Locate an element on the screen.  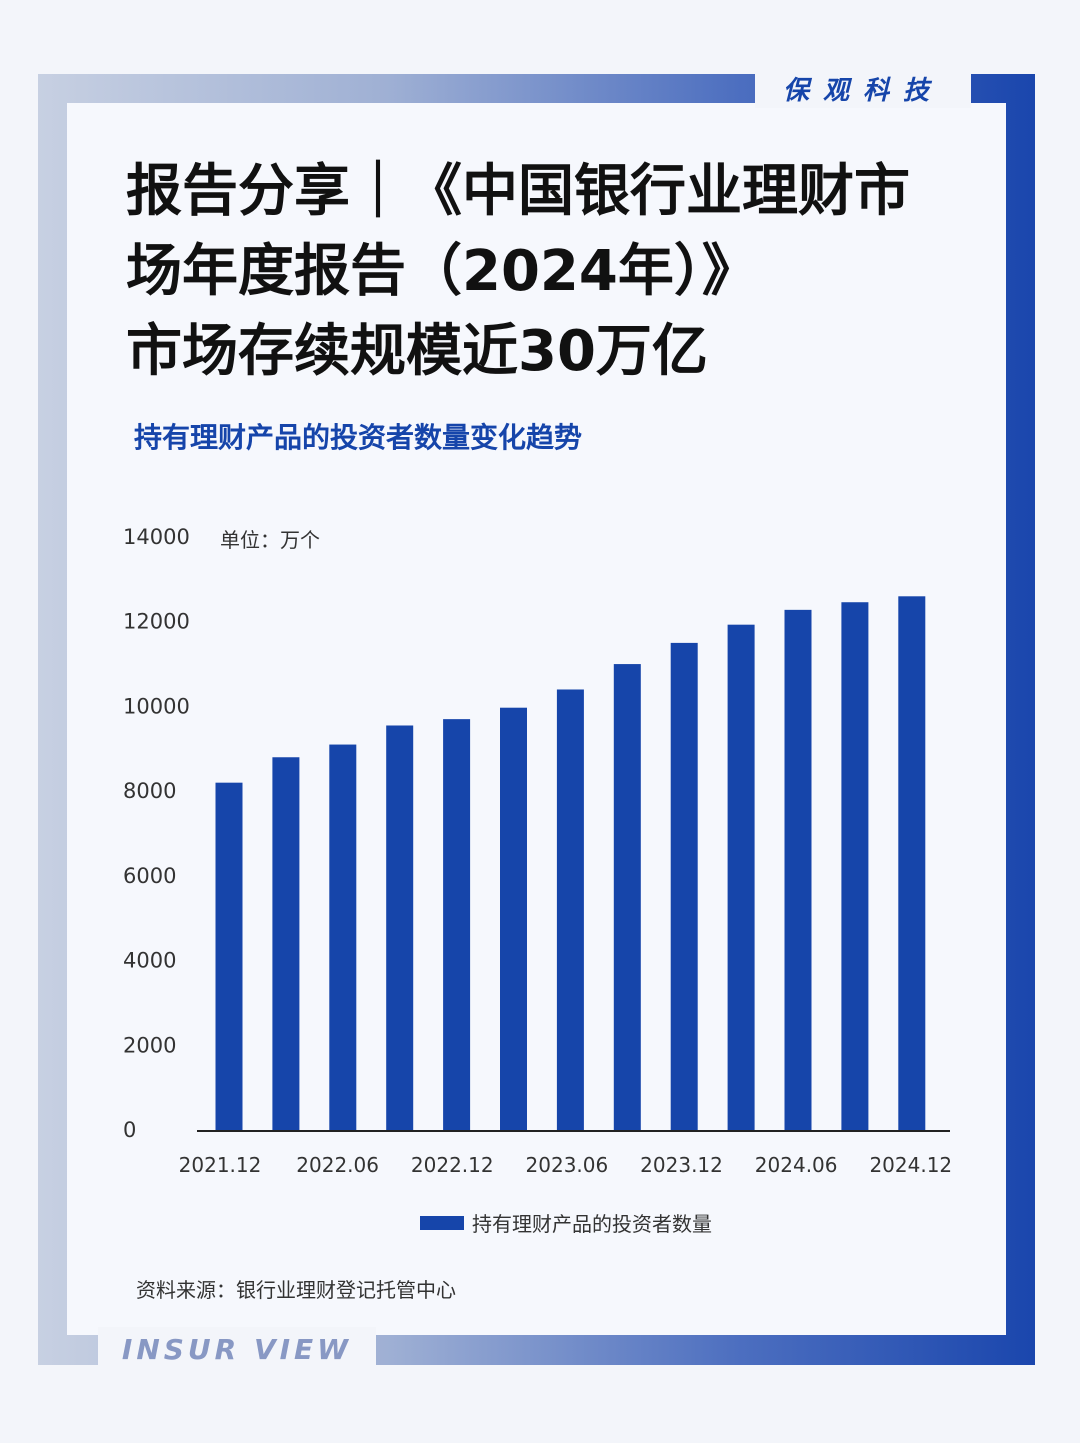
y-tick-label-0: 0 is located at coordinates (129, 1130).